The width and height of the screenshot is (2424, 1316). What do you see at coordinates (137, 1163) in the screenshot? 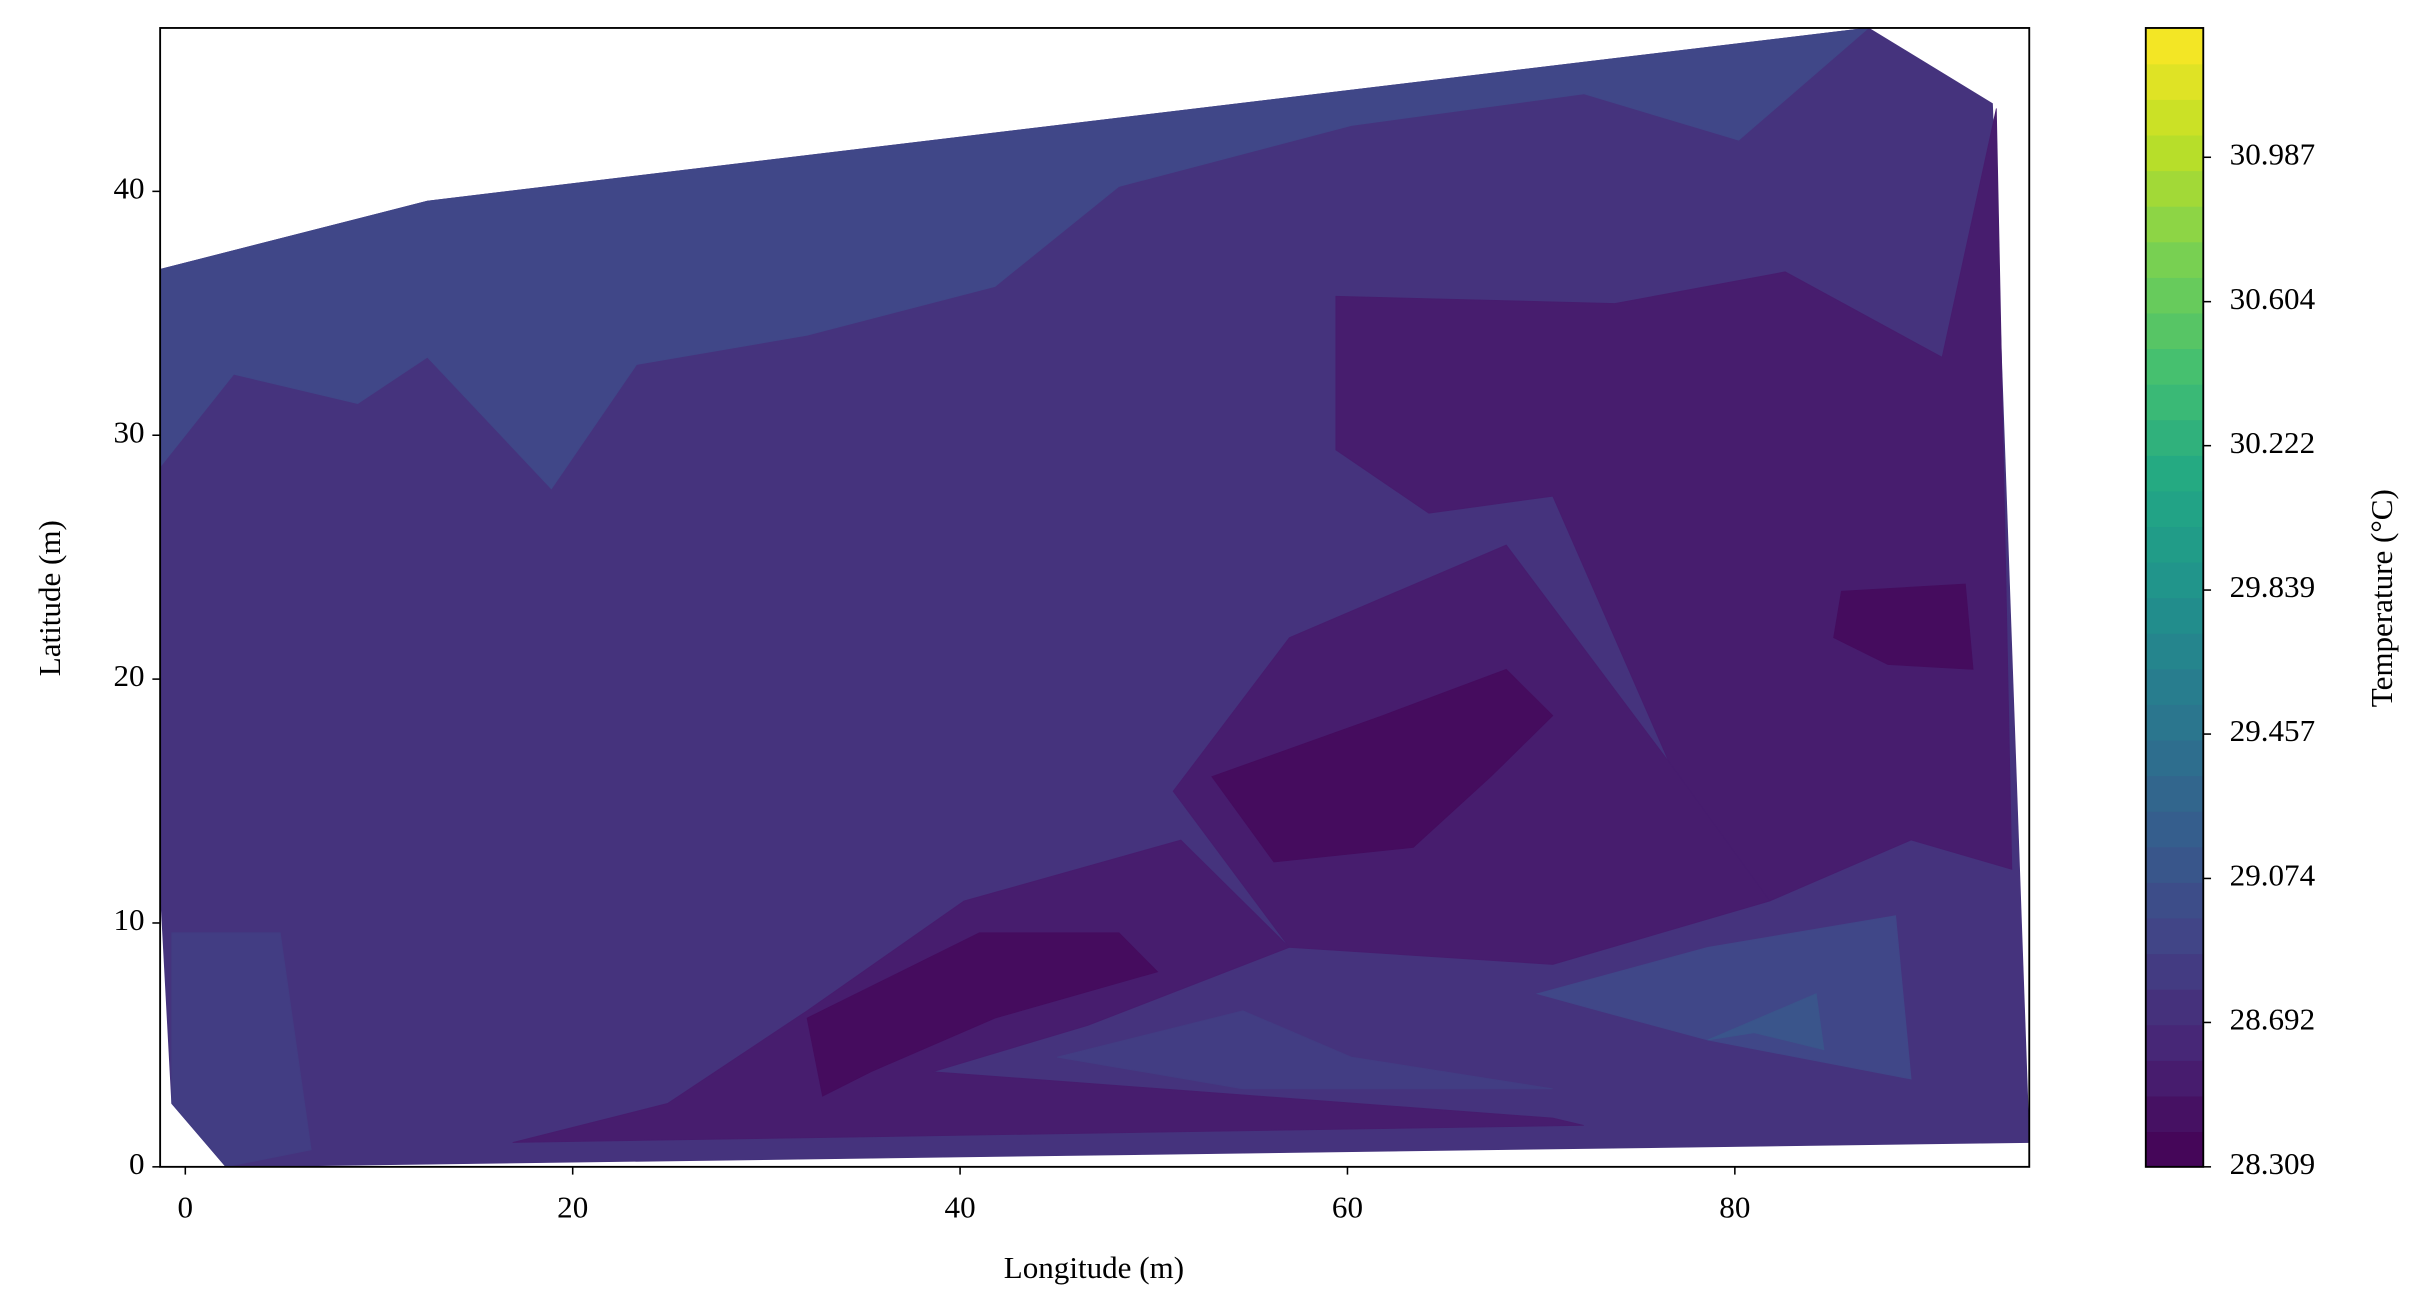
I see `y-tick-label: 0` at bounding box center [137, 1163].